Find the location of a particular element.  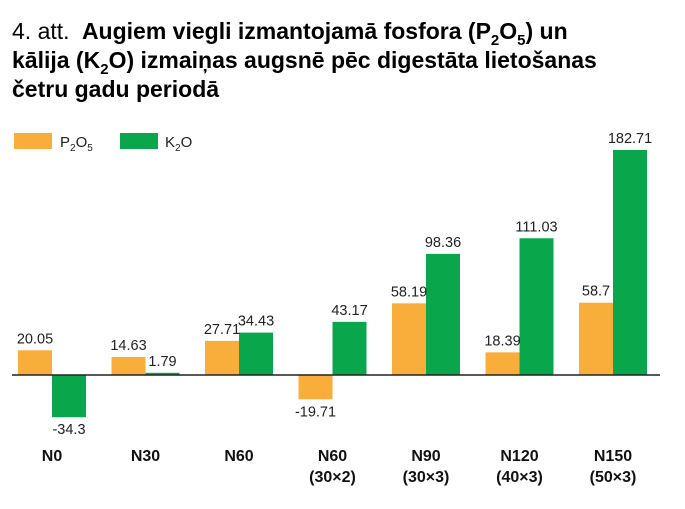

value-label-k2o-0: -34.3 is located at coordinates (68, 430).